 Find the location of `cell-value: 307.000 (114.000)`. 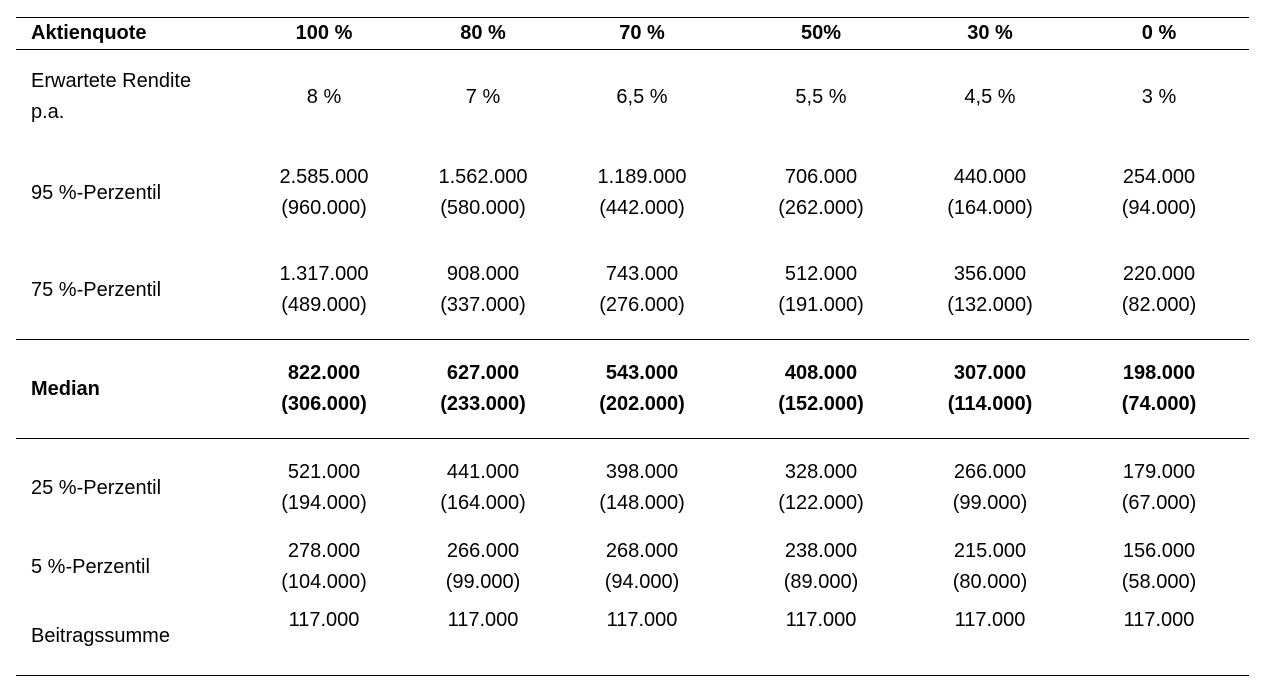

cell-value: 307.000 (114.000) is located at coordinates (990, 388).